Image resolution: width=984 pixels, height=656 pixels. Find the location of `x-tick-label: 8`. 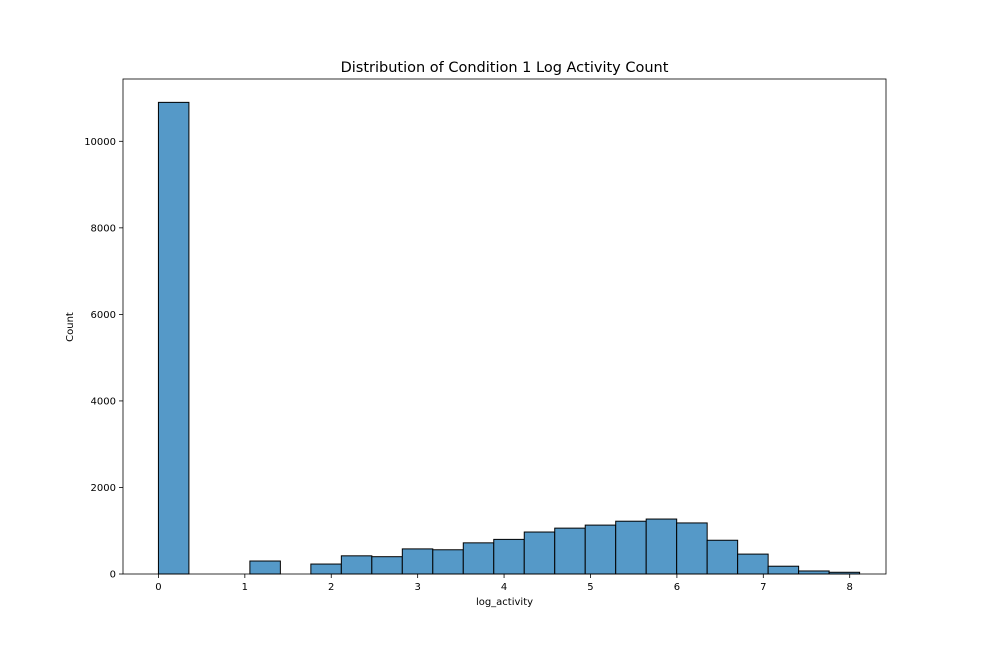

x-tick-label: 8 is located at coordinates (850, 587).